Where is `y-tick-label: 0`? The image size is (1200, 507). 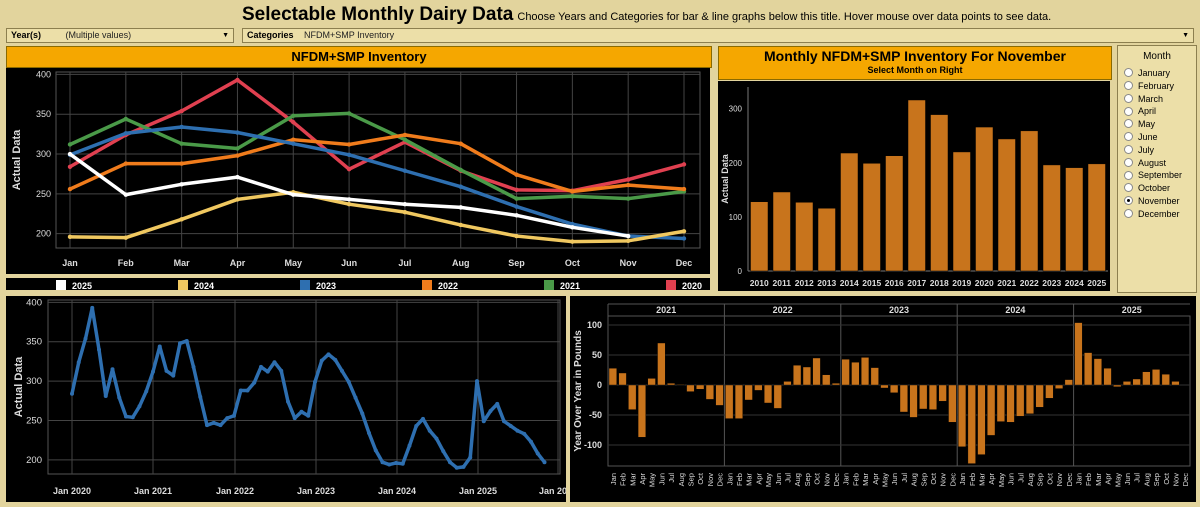 y-tick-label: 0 is located at coordinates (740, 271).